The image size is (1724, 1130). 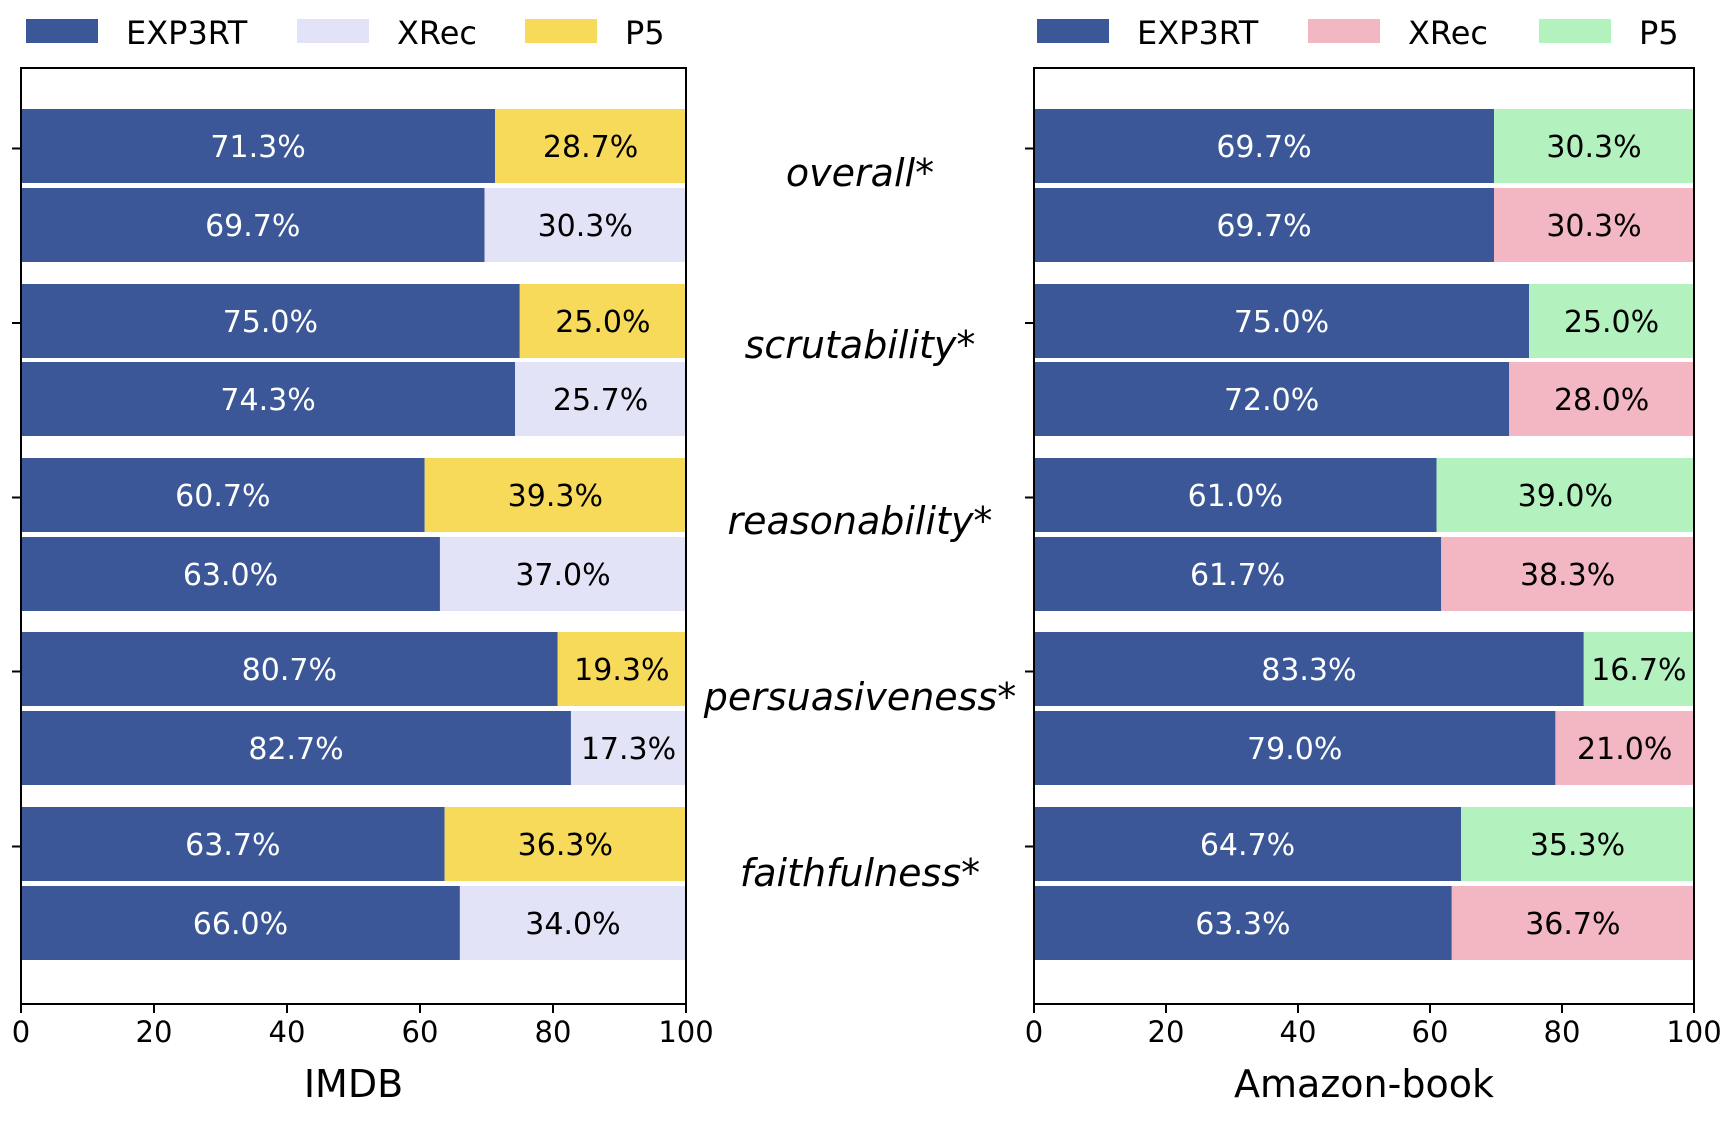 I want to click on amazon-bar-label-exp3rt-2: 75.0%, so click(x=1281, y=322).